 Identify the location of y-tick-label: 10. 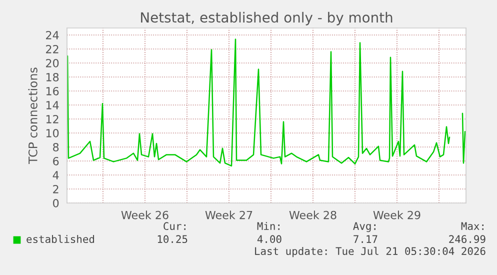
(52, 133).